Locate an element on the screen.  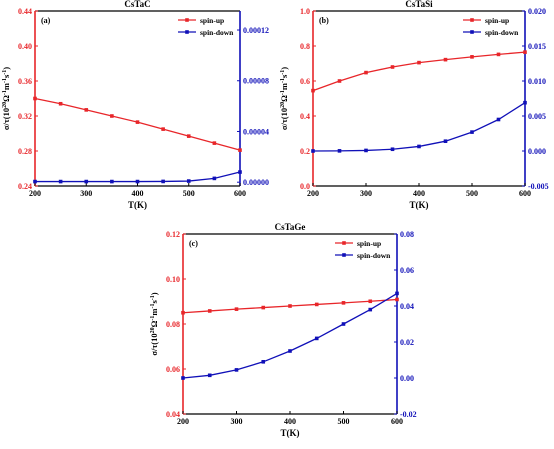
left-y-tick-label: 0.08 is located at coordinates (173, 324).